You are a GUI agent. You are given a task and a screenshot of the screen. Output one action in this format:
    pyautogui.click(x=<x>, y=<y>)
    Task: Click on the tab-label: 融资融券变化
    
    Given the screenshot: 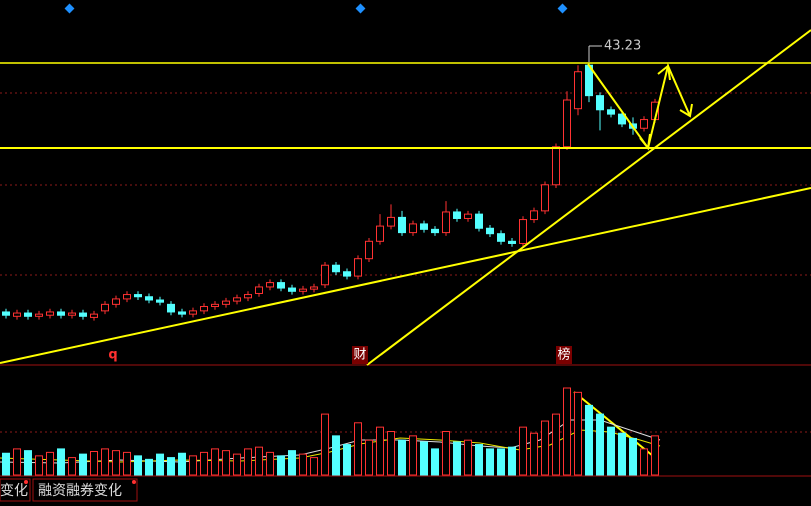 What is the action you would take?
    pyautogui.click(x=80, y=491)
    